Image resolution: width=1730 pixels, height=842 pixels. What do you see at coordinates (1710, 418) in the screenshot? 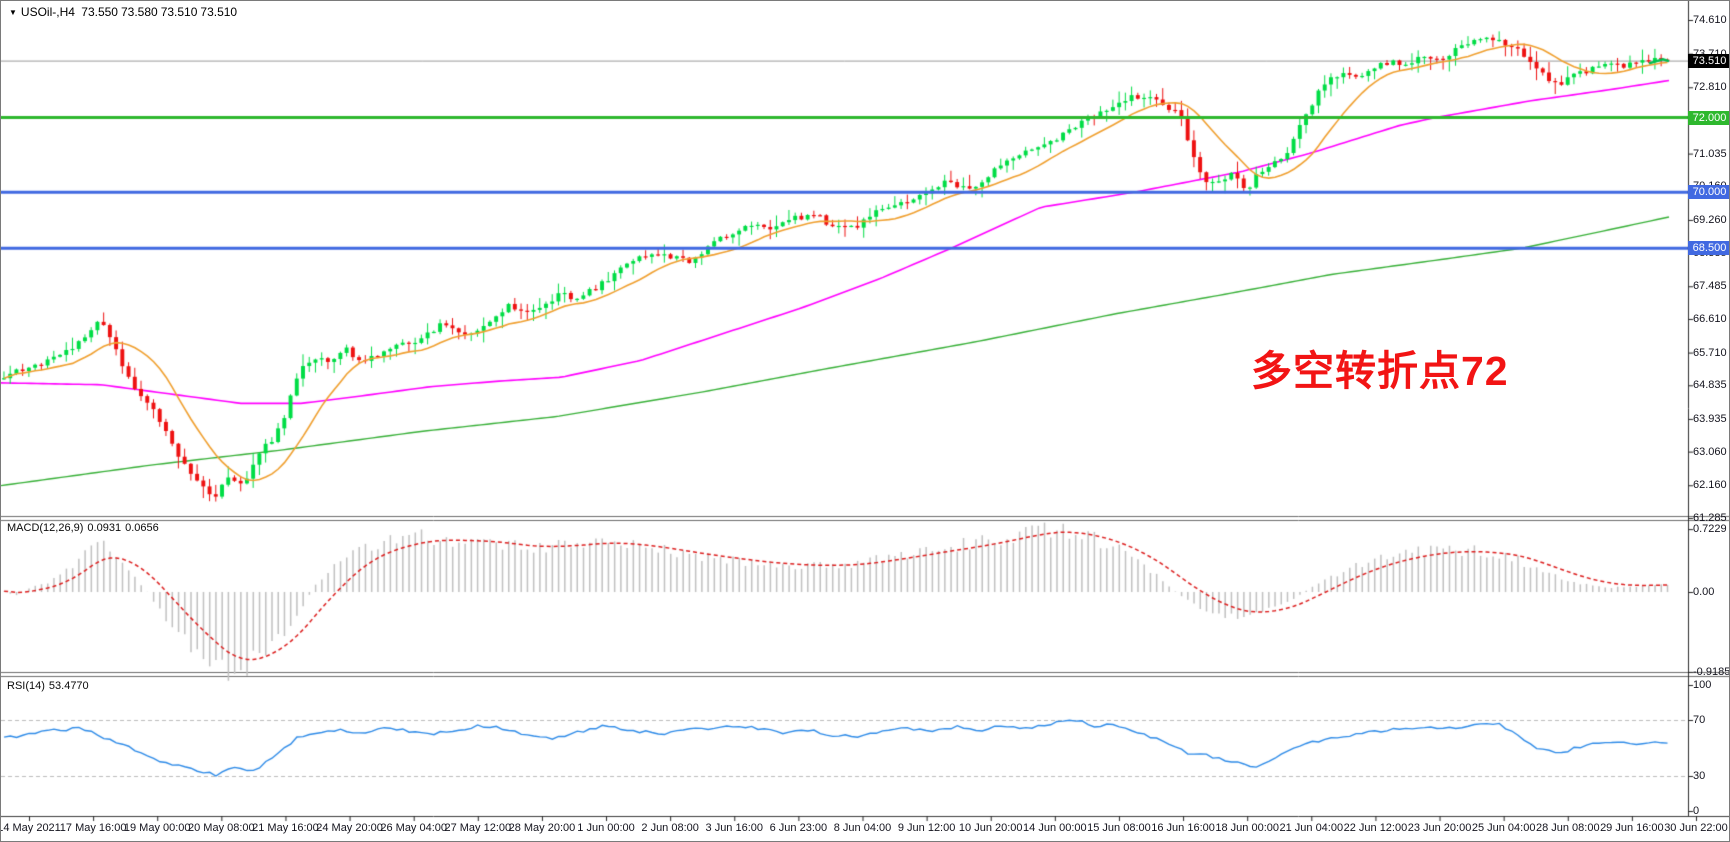
I see `price-axis-tick: 63.935` at bounding box center [1710, 418].